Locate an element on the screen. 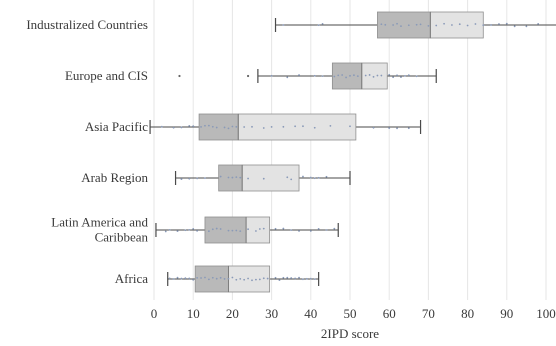  category-label: Arab Region is located at coordinates (114, 177).